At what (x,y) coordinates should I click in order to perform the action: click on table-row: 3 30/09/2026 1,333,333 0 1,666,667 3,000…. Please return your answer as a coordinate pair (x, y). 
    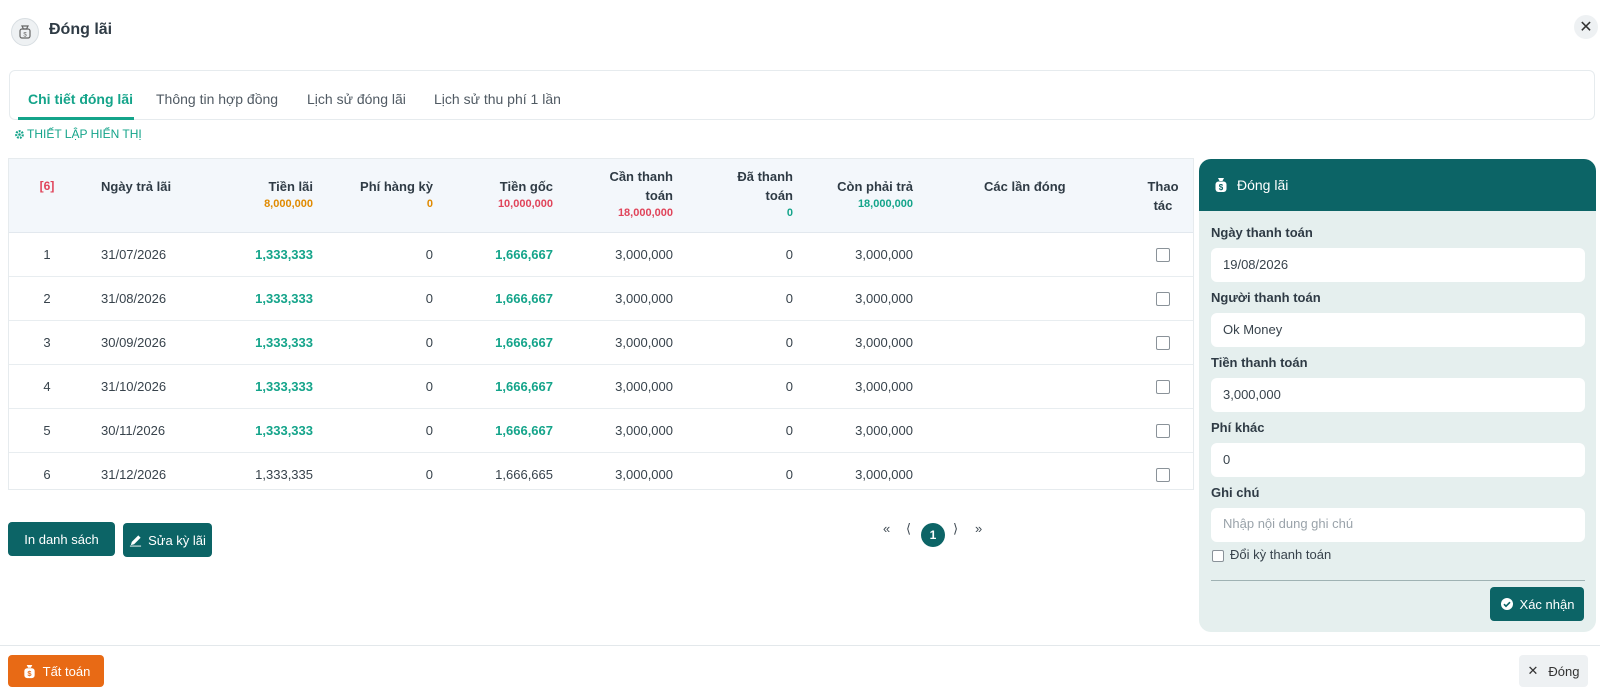
    Looking at the image, I should click on (601, 343).